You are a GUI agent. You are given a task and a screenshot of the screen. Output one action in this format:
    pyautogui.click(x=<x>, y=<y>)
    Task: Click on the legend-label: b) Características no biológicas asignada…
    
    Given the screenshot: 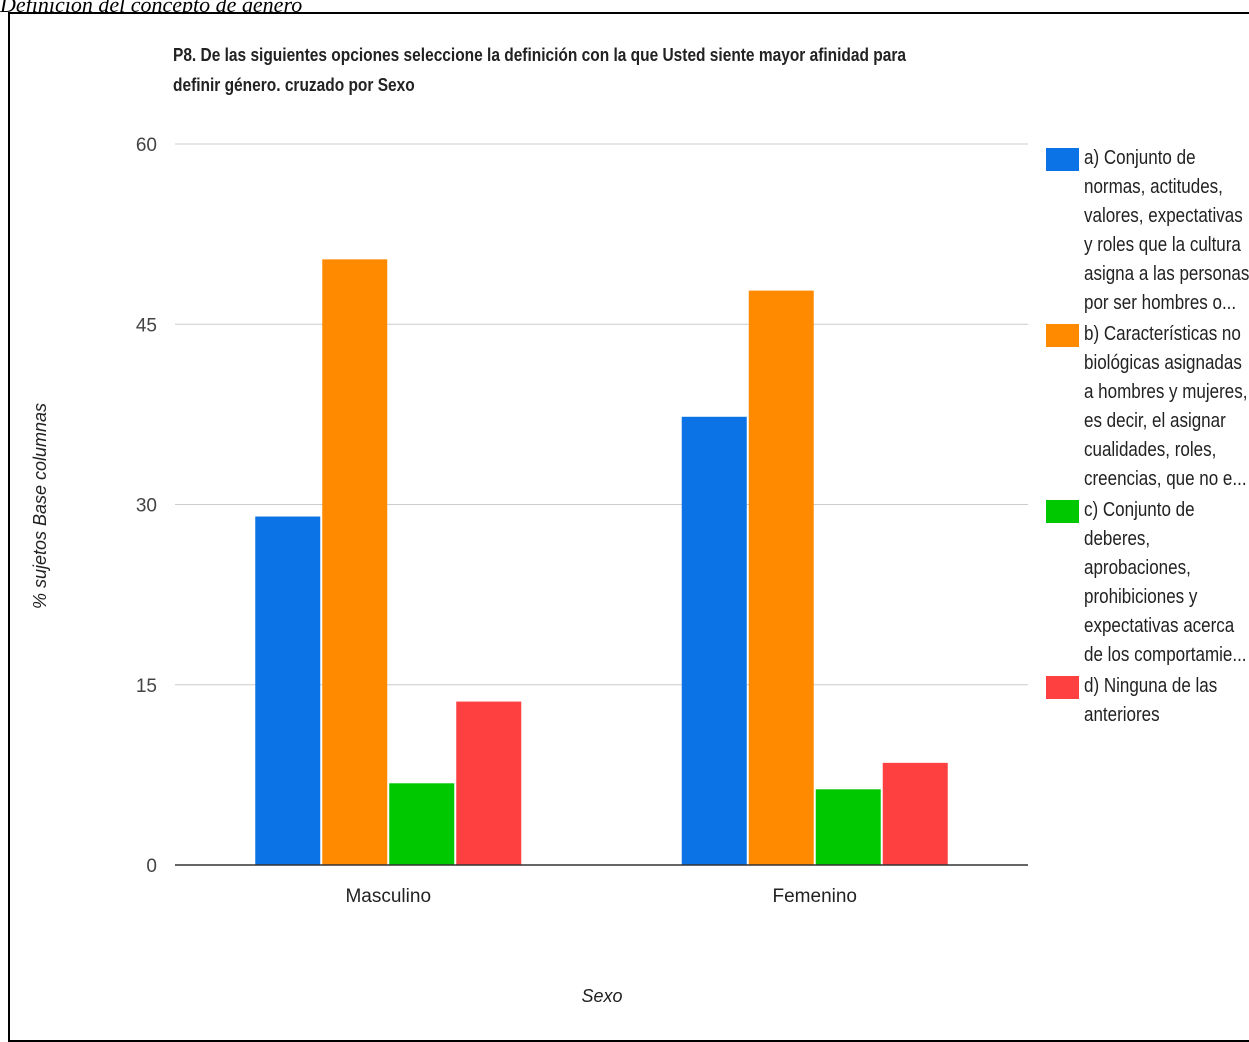 What is the action you would take?
    pyautogui.click(x=1166, y=406)
    